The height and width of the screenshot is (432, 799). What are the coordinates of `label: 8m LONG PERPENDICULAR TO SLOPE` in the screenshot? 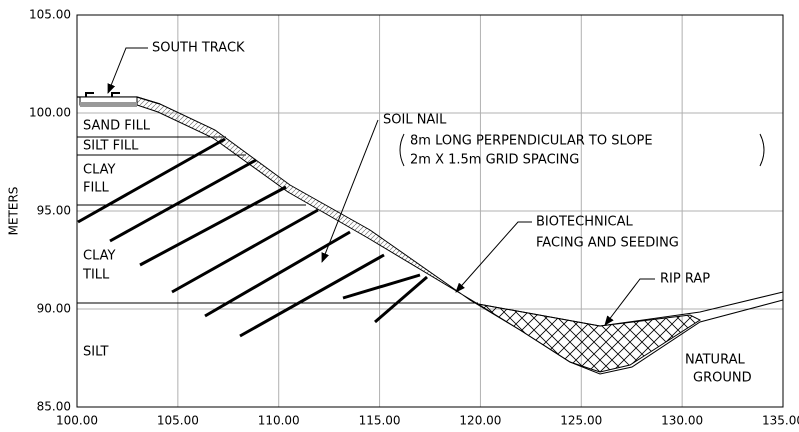 It's located at (531, 141).